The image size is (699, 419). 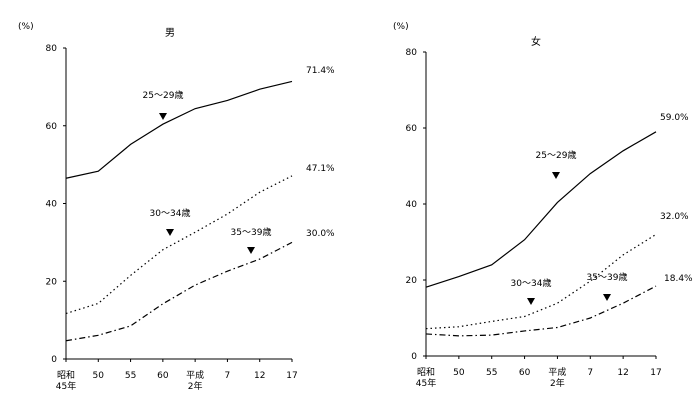 I want to click on series-end-value-label: 30.0%, so click(x=320, y=234).